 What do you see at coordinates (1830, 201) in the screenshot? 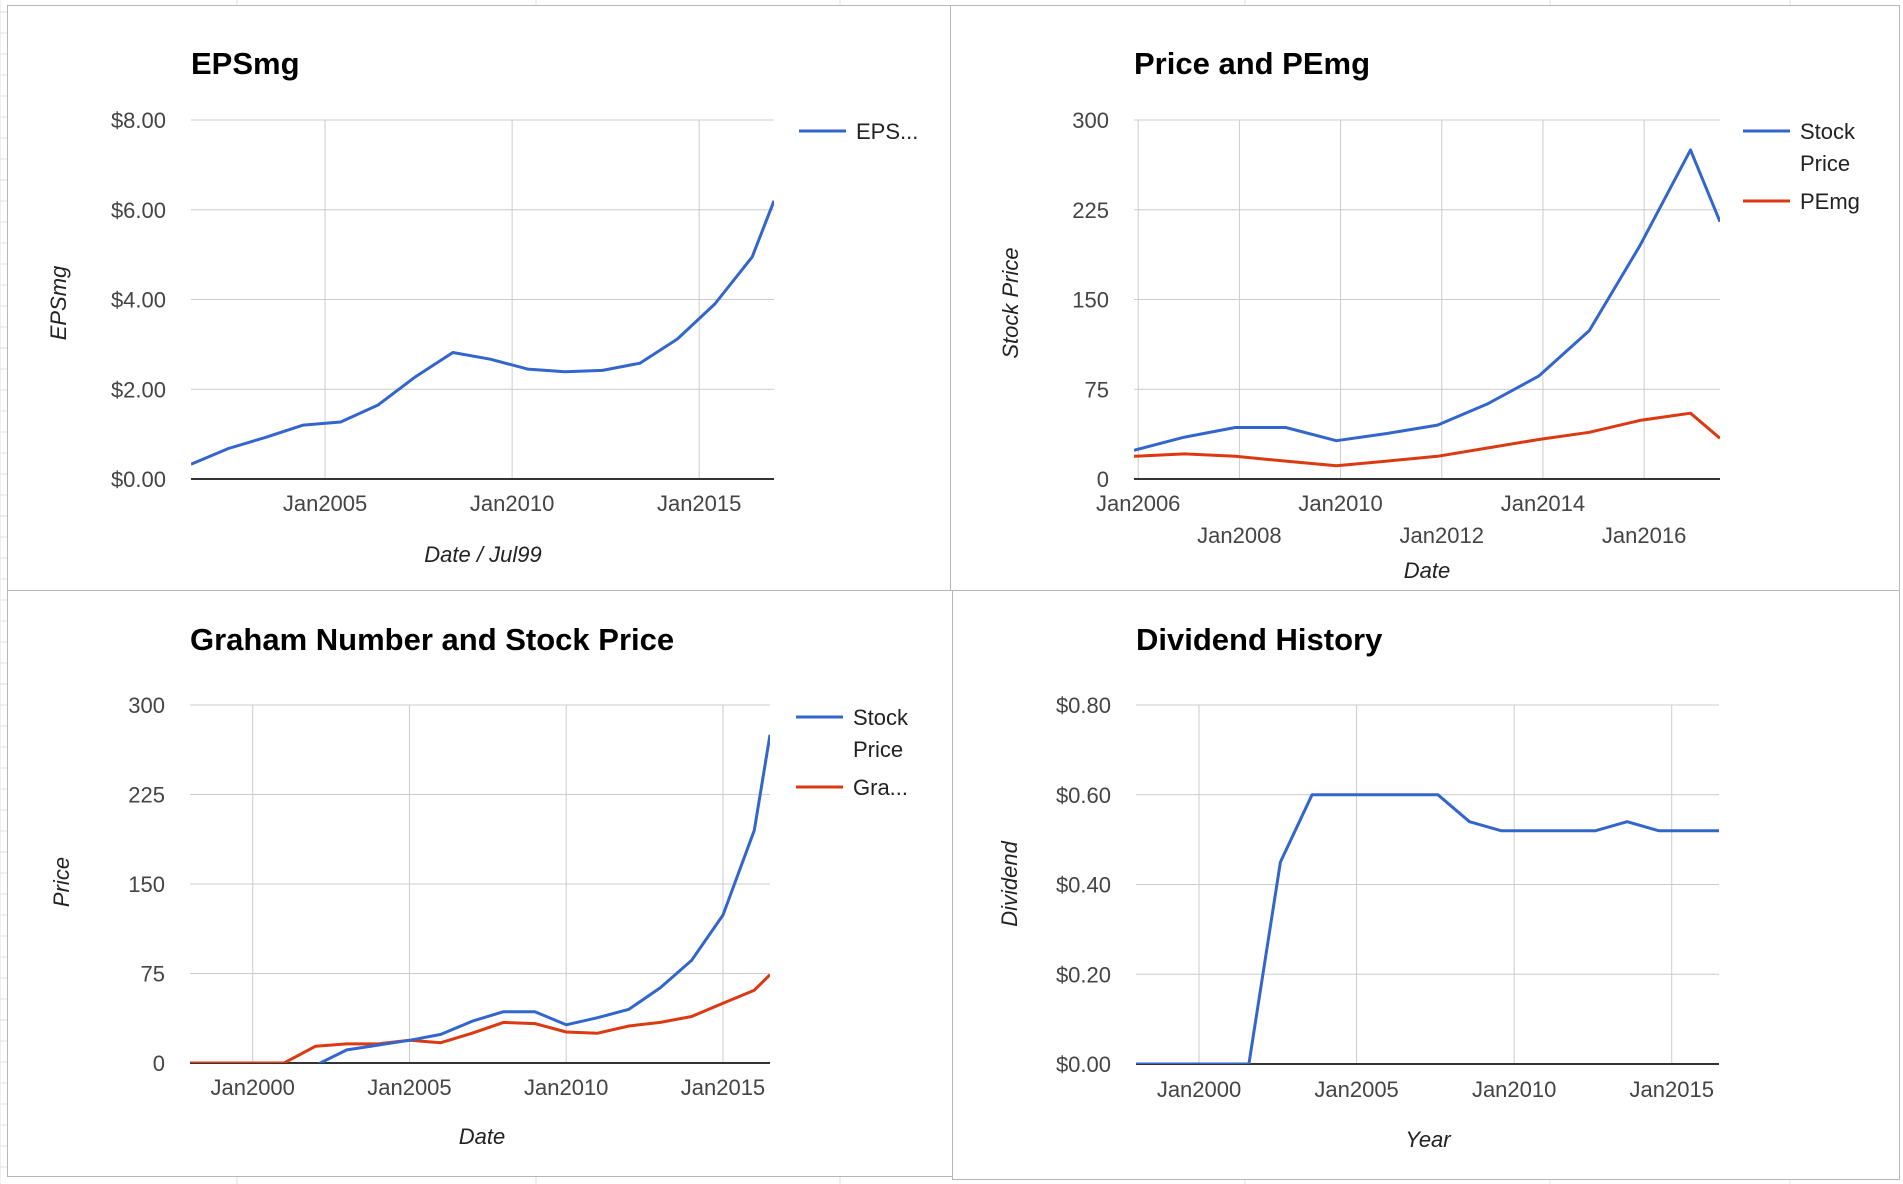
I see `legend-label: PEmg` at bounding box center [1830, 201].